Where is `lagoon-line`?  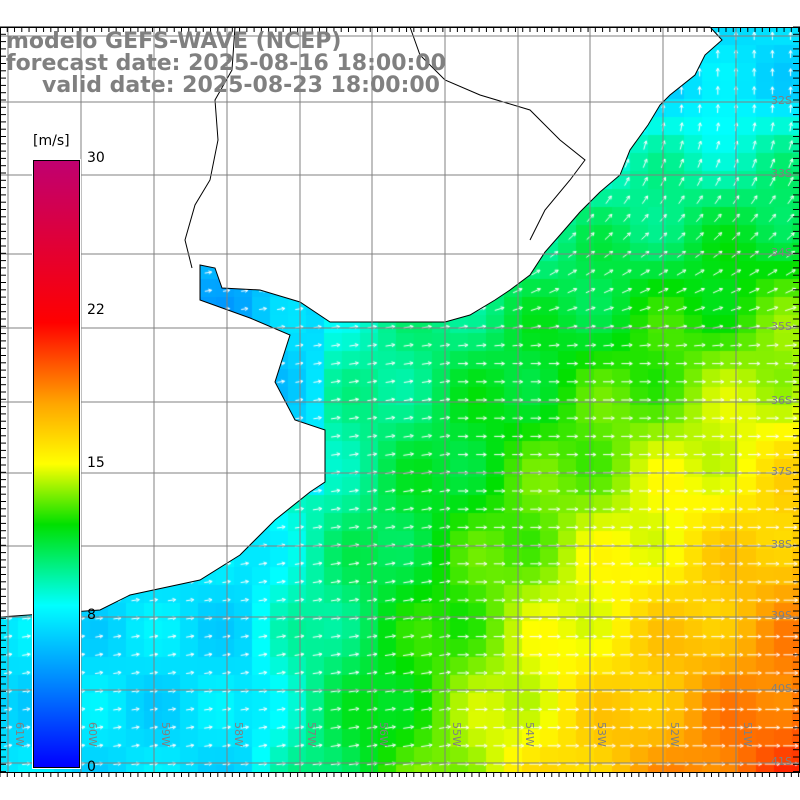
lagoon-line is located at coordinates (497, 133).